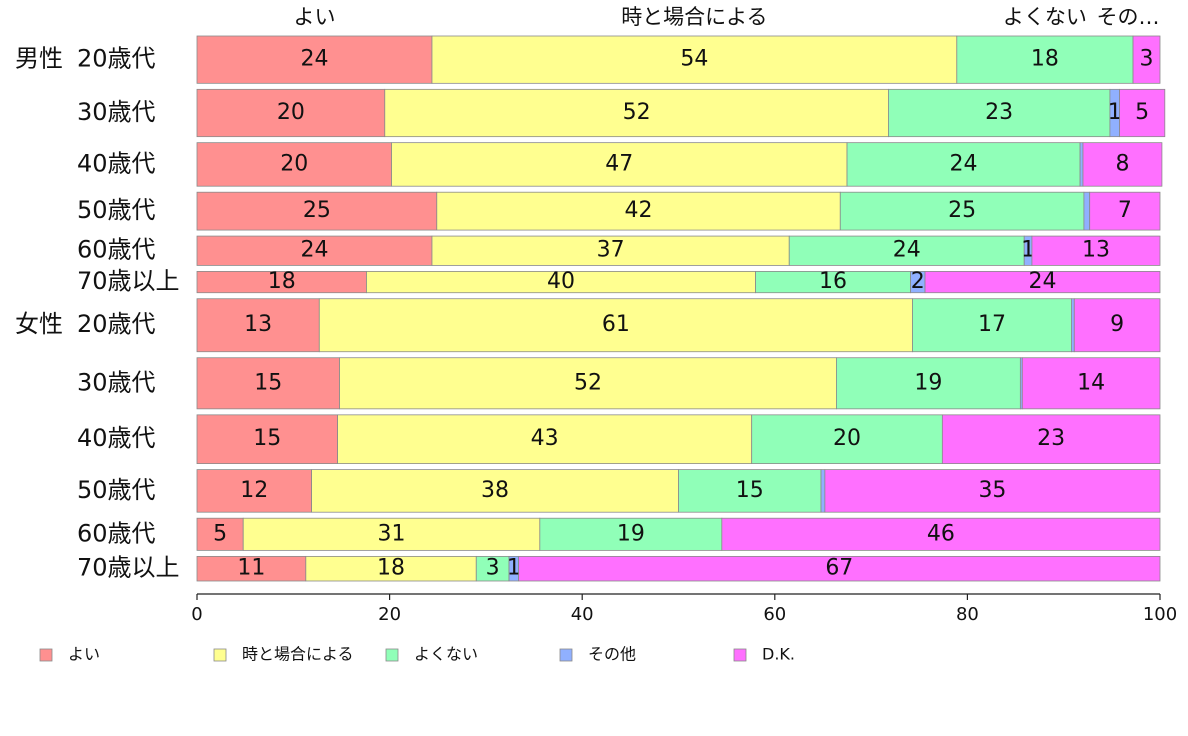  I want to click on data-label: 37, so click(611, 250).